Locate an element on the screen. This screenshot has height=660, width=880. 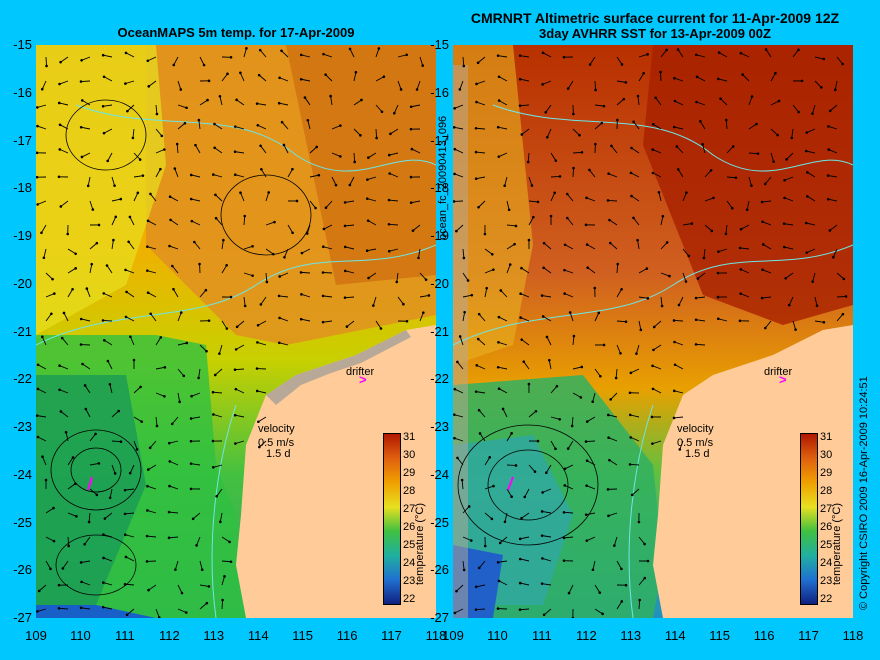
y-tick-label: -26 is located at coordinates (22, 570).